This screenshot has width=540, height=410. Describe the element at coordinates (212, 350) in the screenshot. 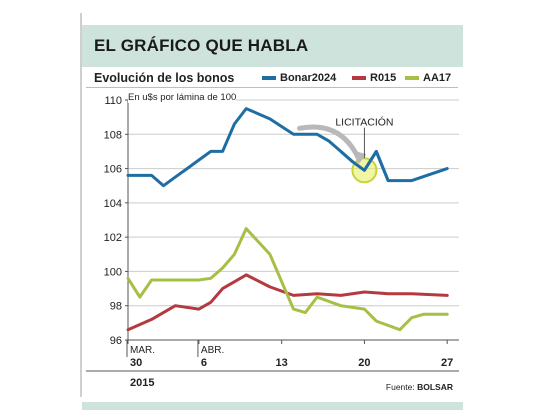

I see `x-tick-month: ABR.` at that location.